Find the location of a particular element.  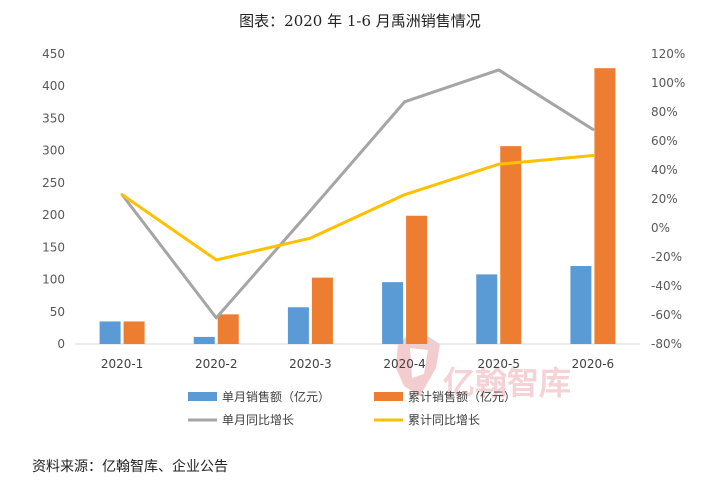

right-tick-label: 20% is located at coordinates (664, 199).